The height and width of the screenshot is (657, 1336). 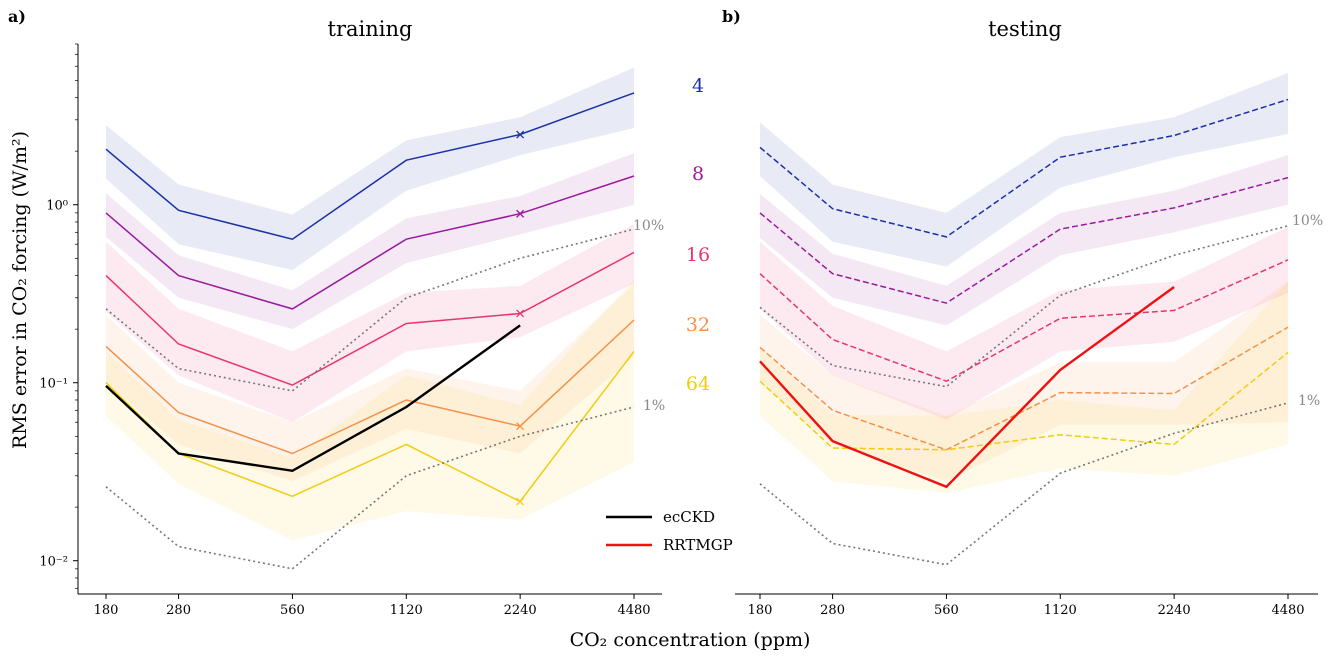 I want to click on y-tick-label: 10⁻², so click(x=53, y=562).